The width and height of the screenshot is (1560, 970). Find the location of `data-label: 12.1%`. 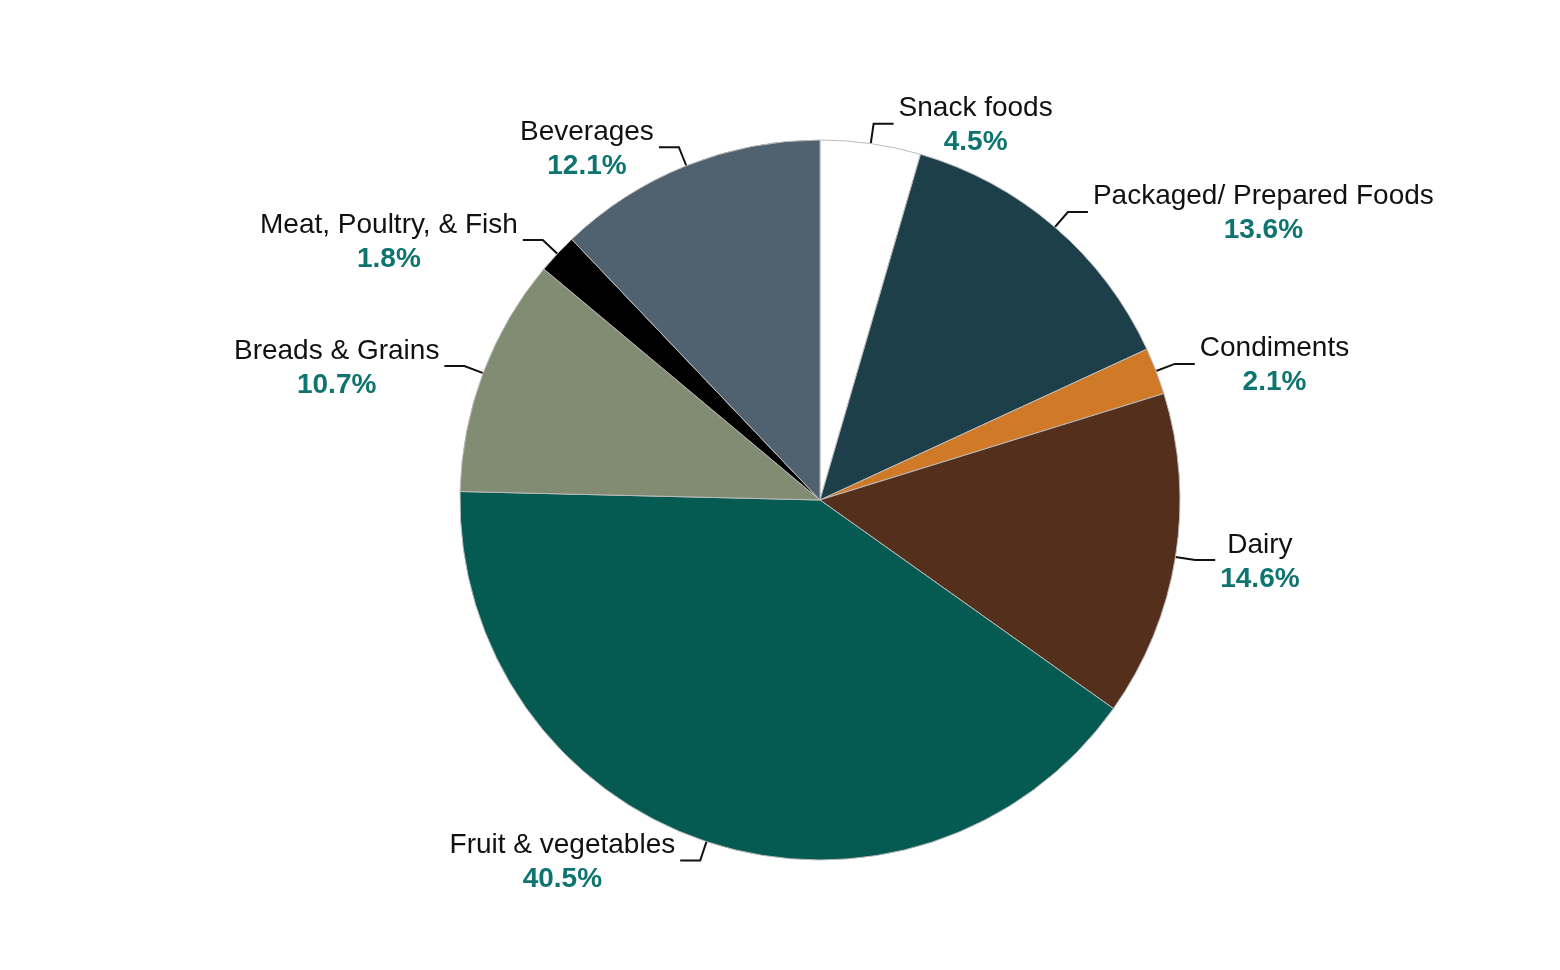

data-label: 12.1% is located at coordinates (587, 164).